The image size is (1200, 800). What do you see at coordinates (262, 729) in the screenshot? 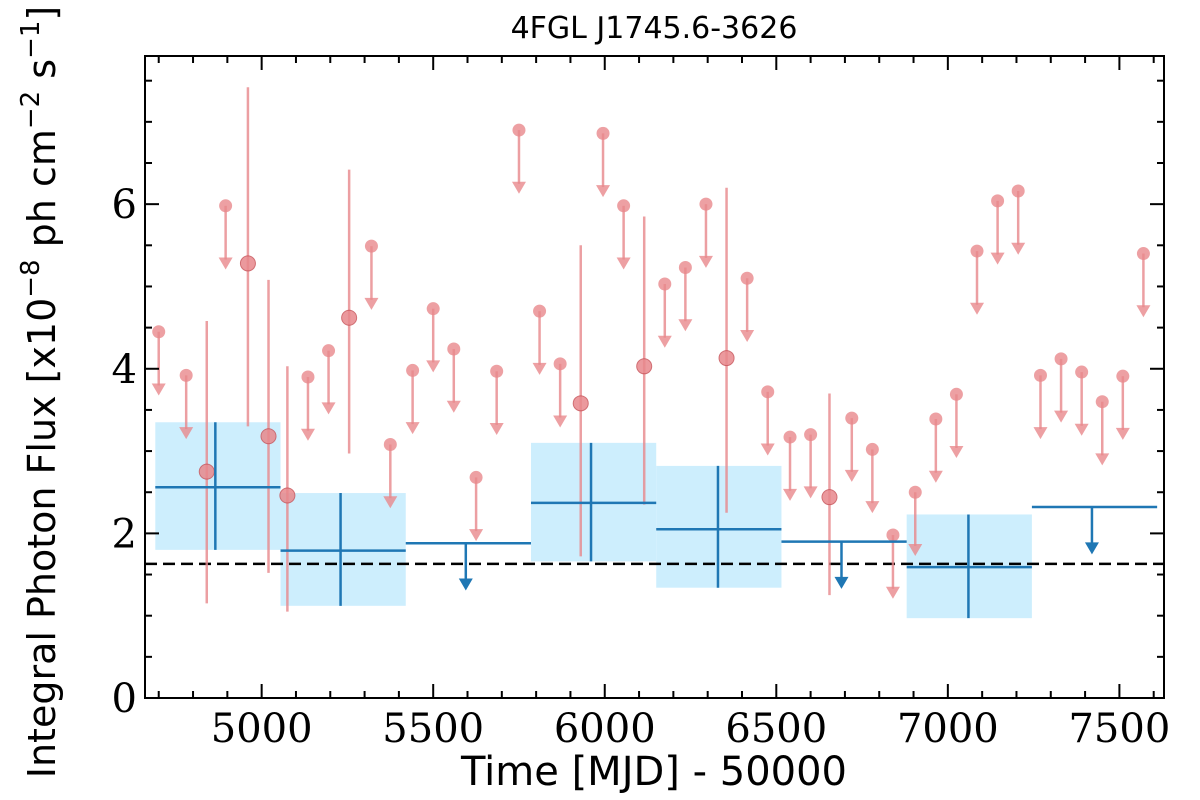
I see `x-tick-label: 5000` at bounding box center [262, 729].